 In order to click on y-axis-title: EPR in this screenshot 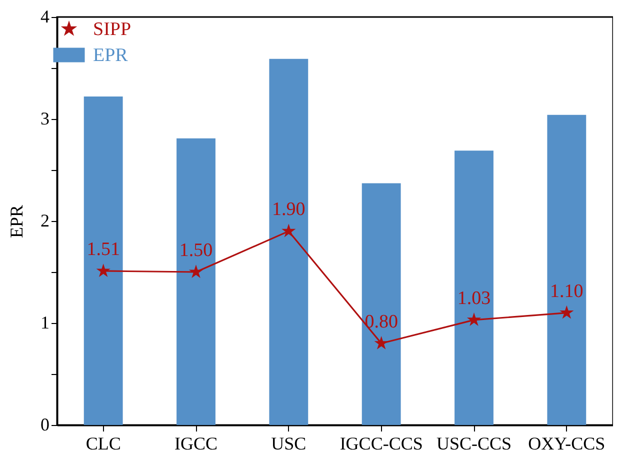, I will do `click(16, 221)`.